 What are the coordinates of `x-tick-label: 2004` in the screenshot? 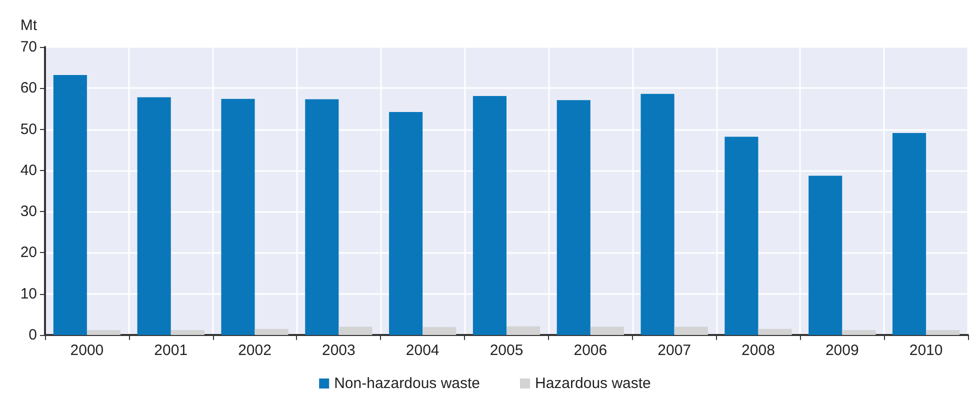 It's located at (423, 350).